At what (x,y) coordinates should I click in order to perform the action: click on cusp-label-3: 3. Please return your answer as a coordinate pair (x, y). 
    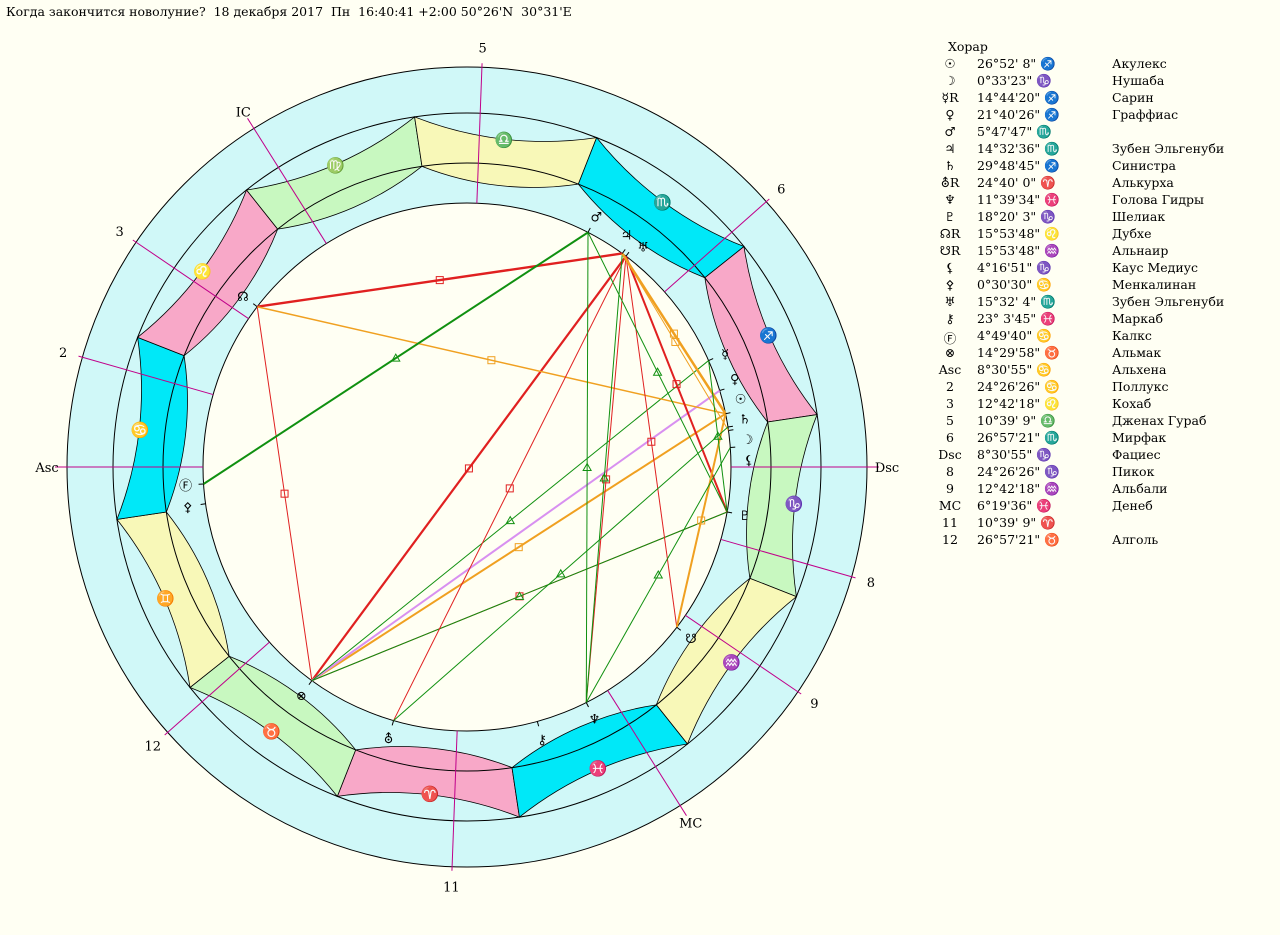
    Looking at the image, I should click on (119, 232).